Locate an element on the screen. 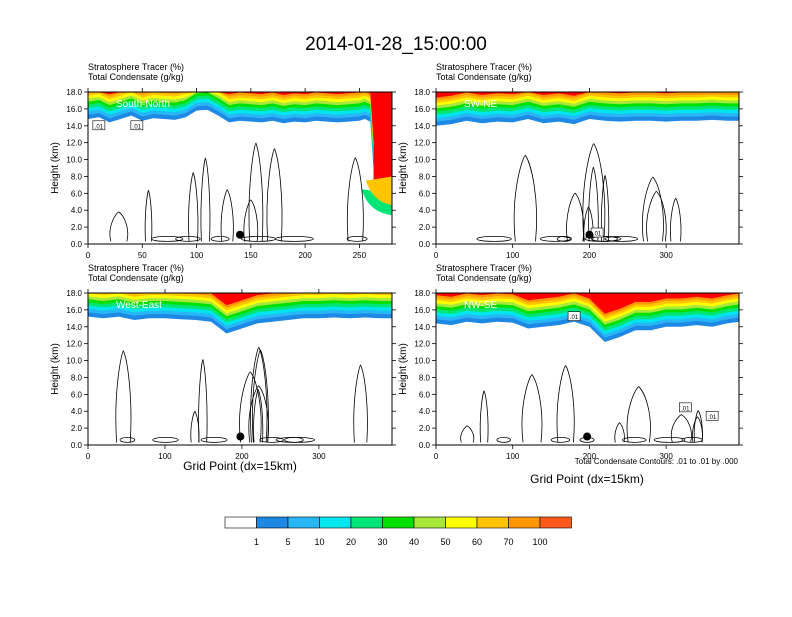 This screenshot has width=792, height=617. y-tick-label: 4.0 is located at coordinates (425, 411).